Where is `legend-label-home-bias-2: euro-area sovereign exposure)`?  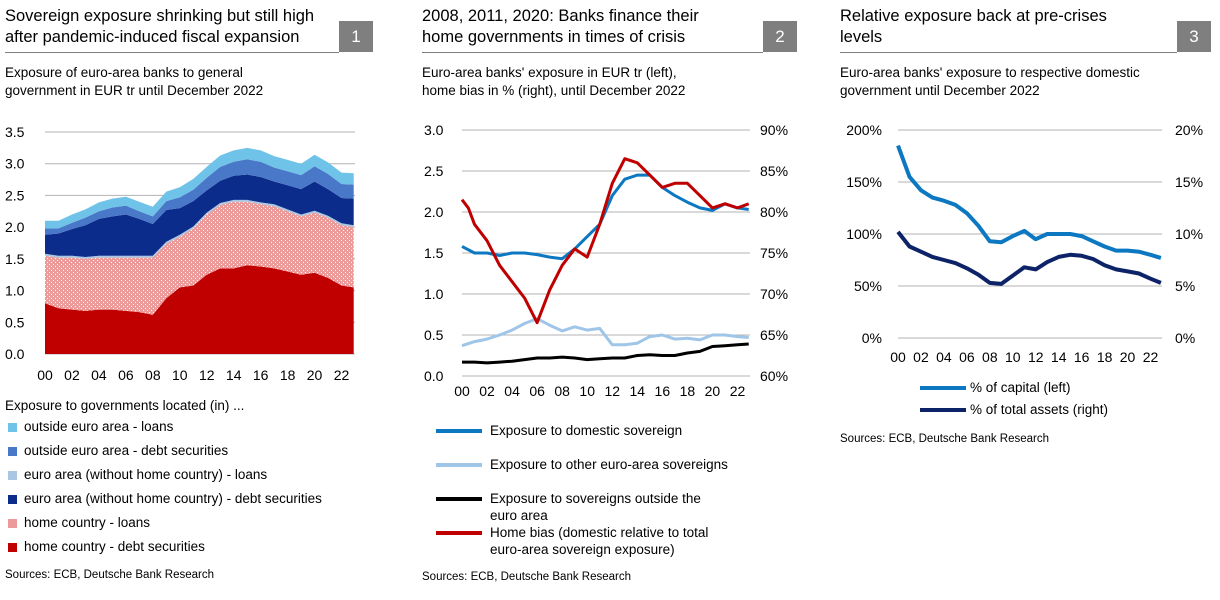
legend-label-home-bias-2: euro-area sovereign exposure) is located at coordinates (582, 549).